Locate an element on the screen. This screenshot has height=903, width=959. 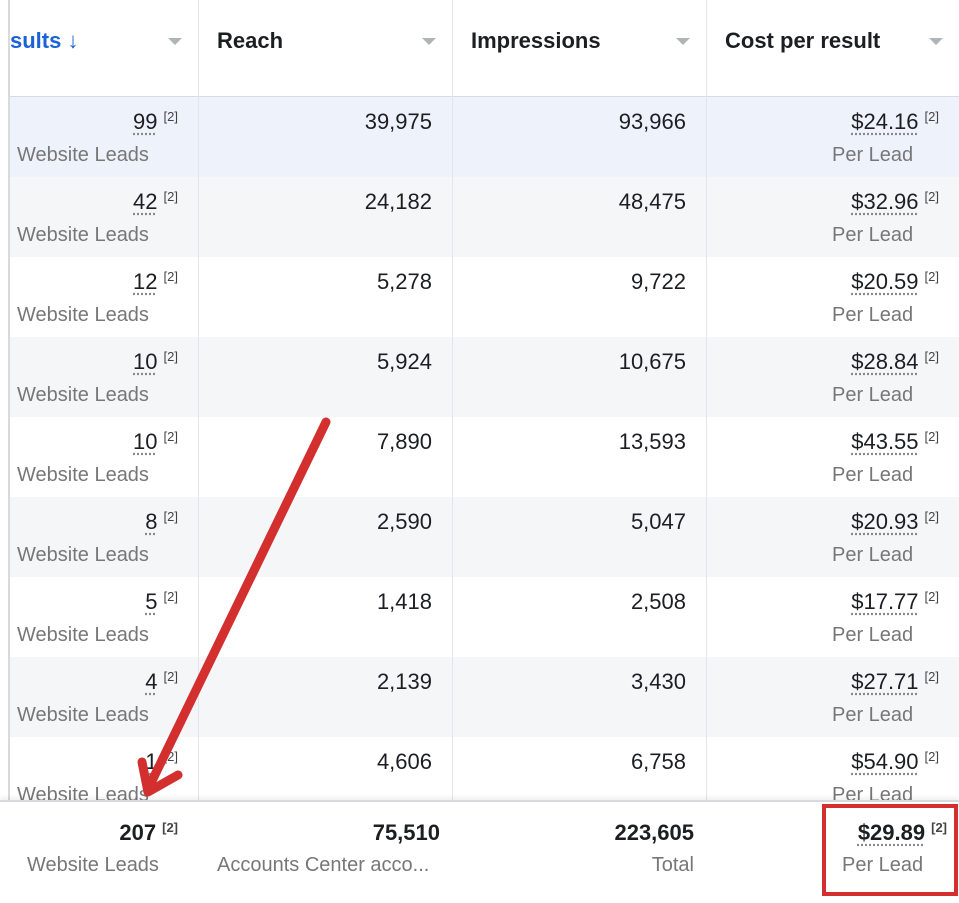
cost-value: $20.59 is located at coordinates (885, 281).